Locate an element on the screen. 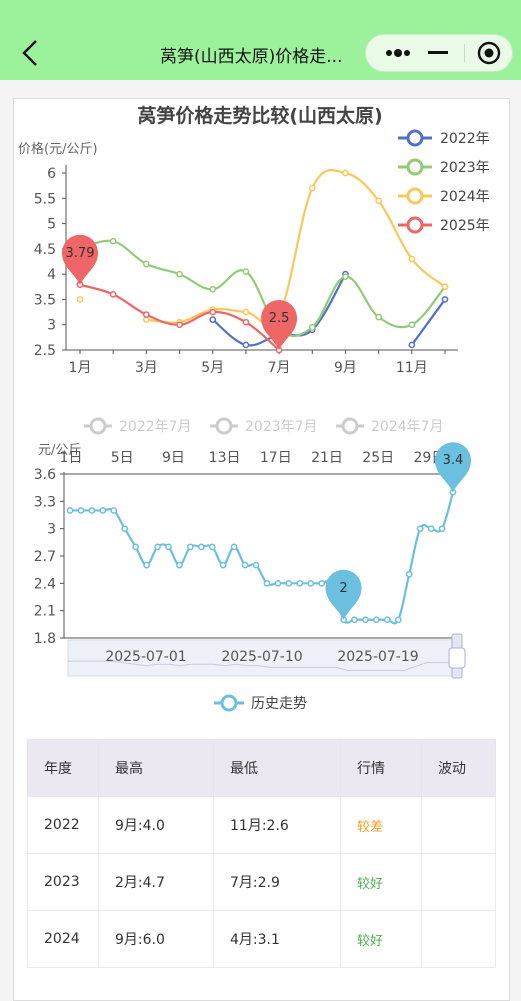 This screenshot has width=521, height=1001. cell-wave is located at coordinates (458, 825).